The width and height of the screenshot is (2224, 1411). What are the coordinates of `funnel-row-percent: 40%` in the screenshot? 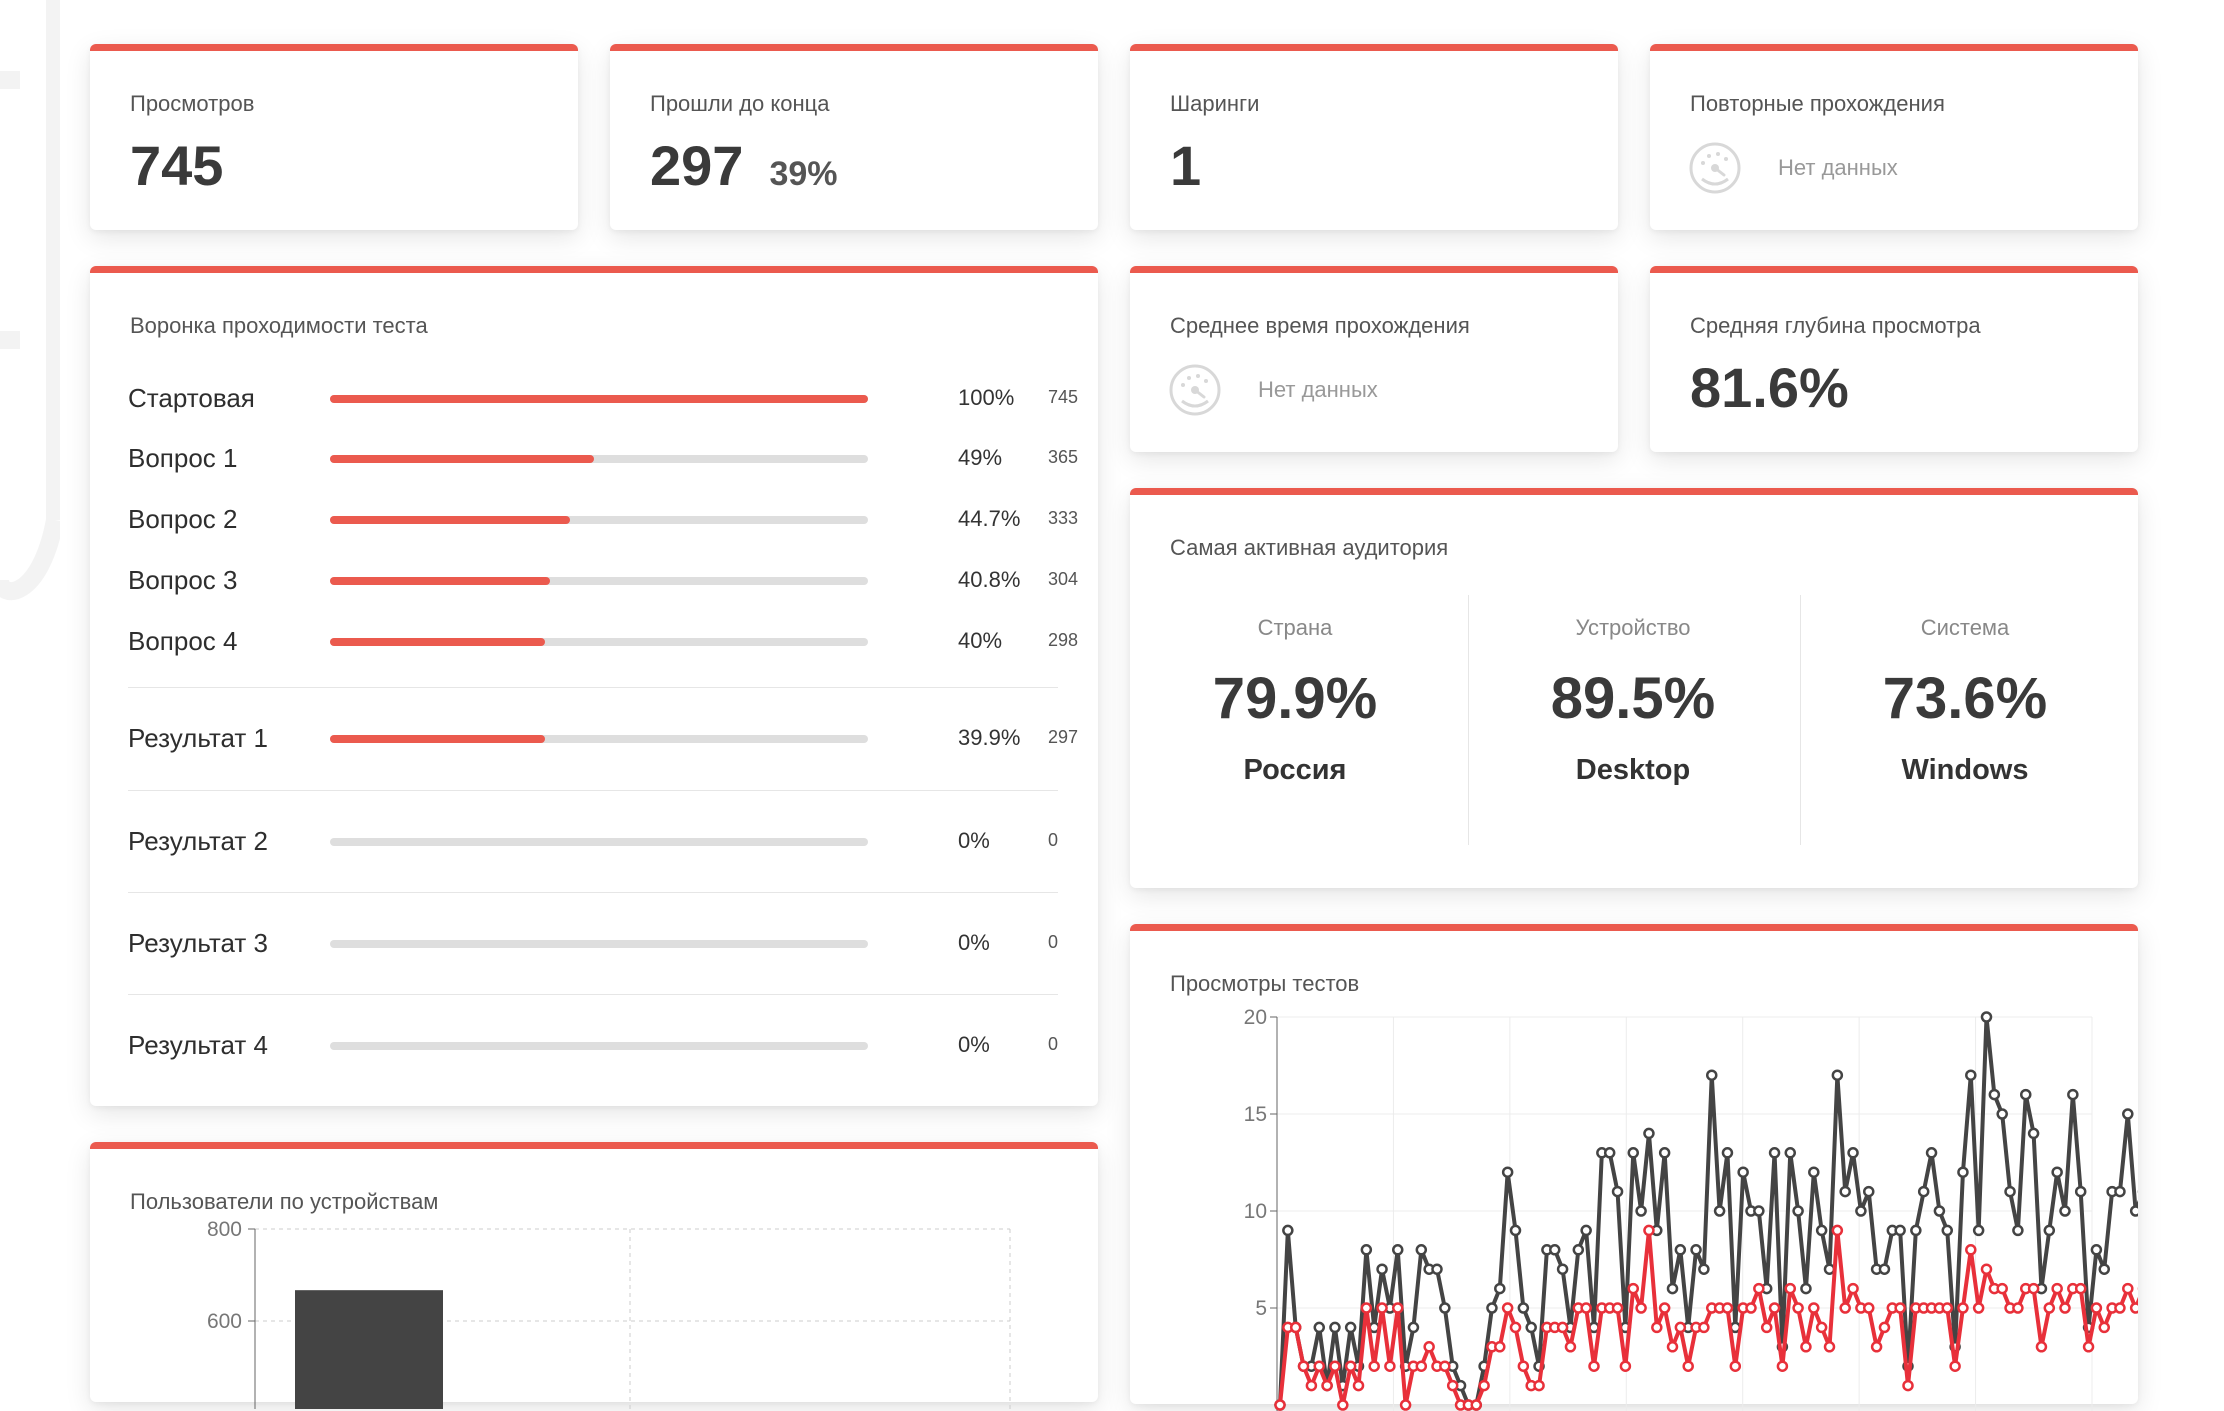 It's located at (980, 640).